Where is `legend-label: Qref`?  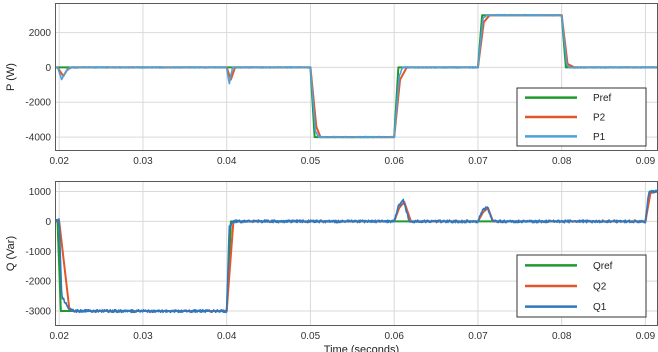
legend-label: Qref is located at coordinates (603, 266).